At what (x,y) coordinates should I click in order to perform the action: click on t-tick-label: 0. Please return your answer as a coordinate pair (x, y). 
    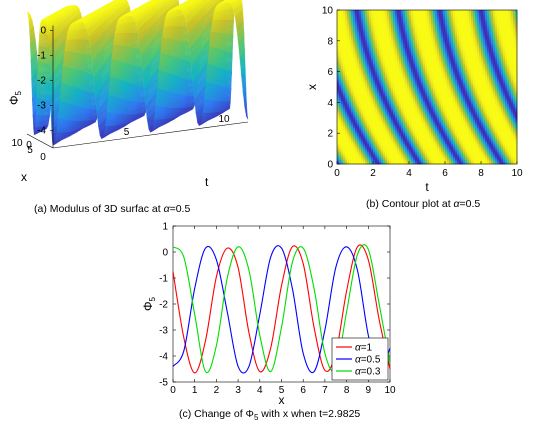
    Looking at the image, I should click on (29, 145).